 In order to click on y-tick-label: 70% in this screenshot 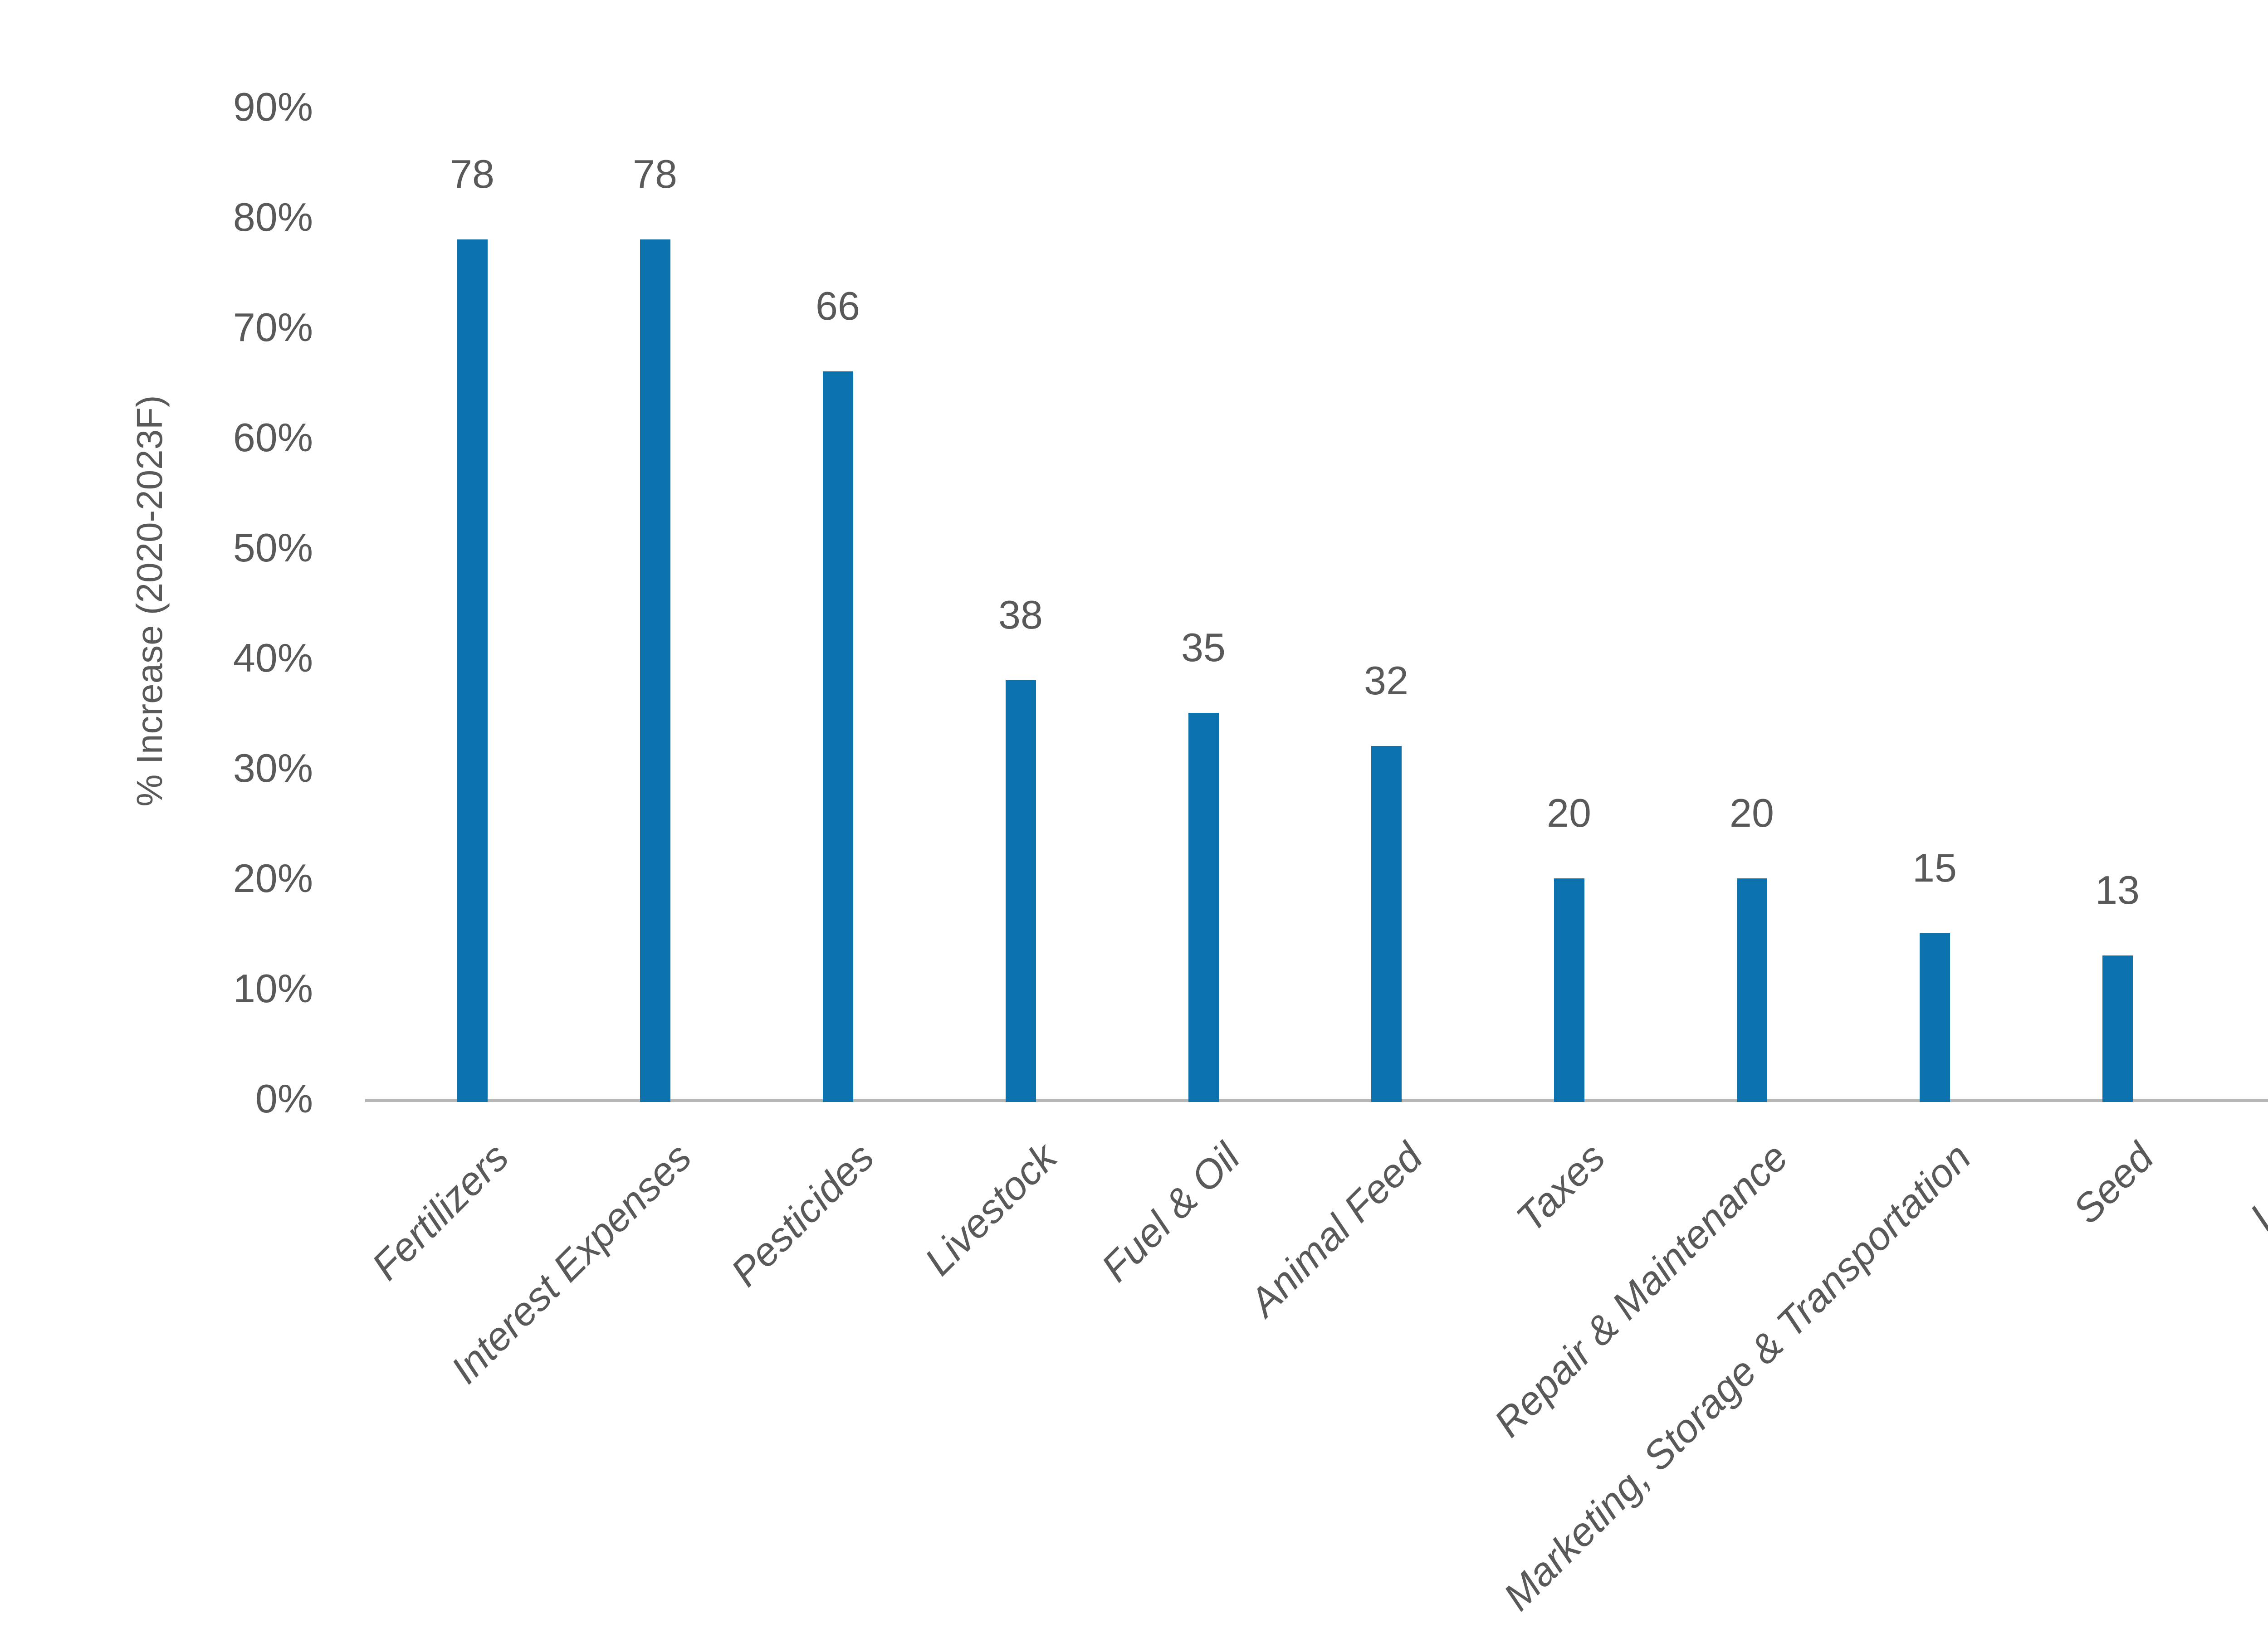, I will do `click(273, 327)`.